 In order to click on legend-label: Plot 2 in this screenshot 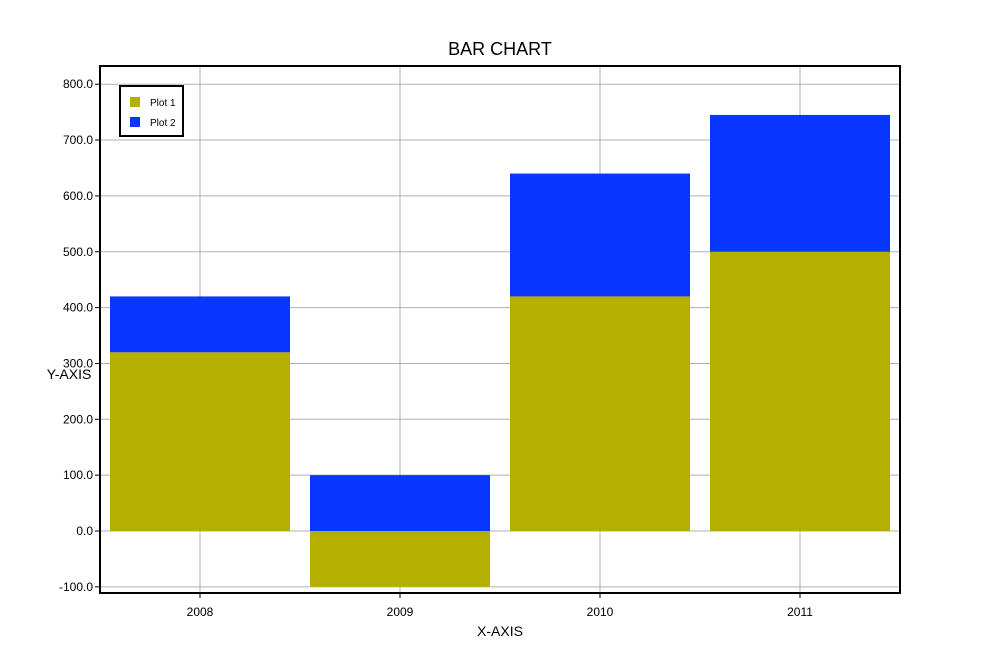, I will do `click(163, 123)`.